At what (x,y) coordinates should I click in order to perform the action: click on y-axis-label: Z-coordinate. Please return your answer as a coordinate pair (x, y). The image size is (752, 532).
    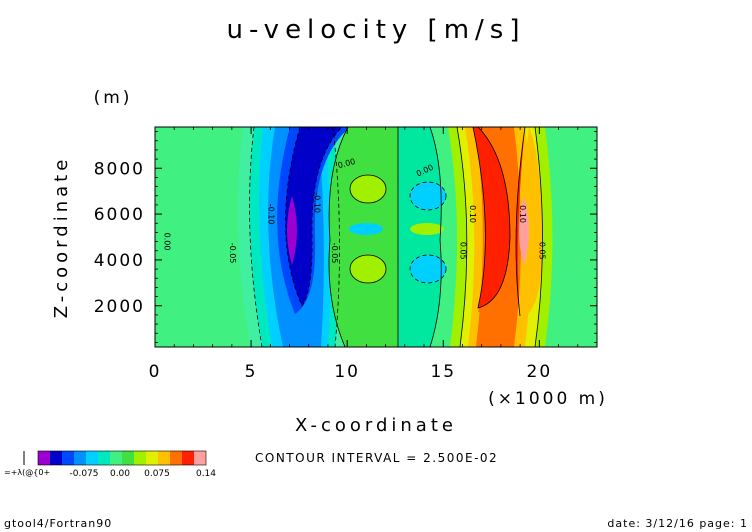
    Looking at the image, I should click on (61, 237).